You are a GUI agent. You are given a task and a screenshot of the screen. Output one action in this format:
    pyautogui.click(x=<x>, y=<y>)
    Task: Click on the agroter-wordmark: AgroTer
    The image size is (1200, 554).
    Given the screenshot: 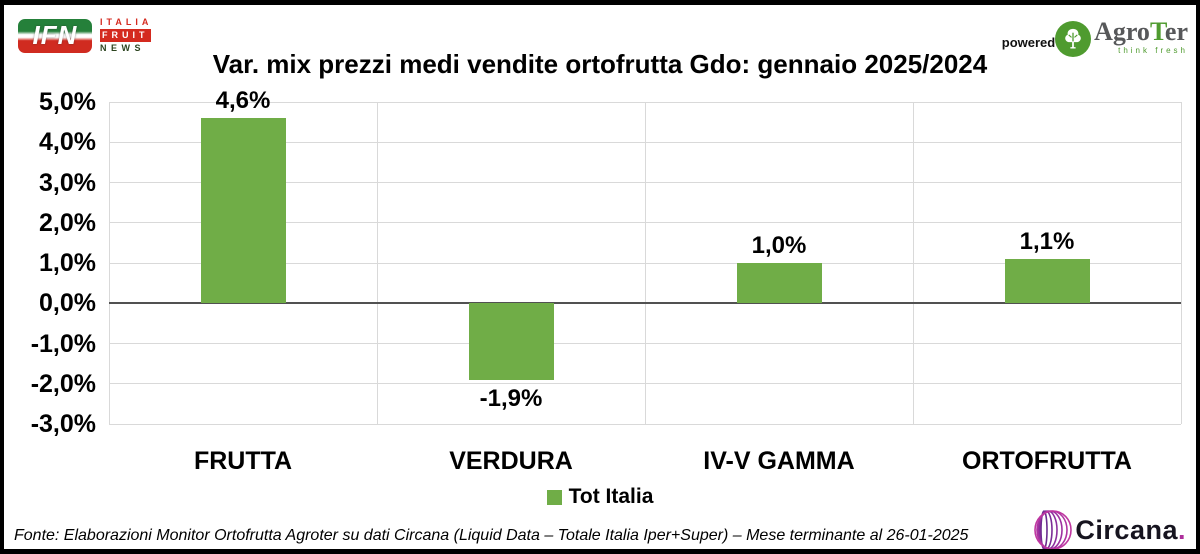 What is the action you would take?
    pyautogui.click(x=1141, y=31)
    